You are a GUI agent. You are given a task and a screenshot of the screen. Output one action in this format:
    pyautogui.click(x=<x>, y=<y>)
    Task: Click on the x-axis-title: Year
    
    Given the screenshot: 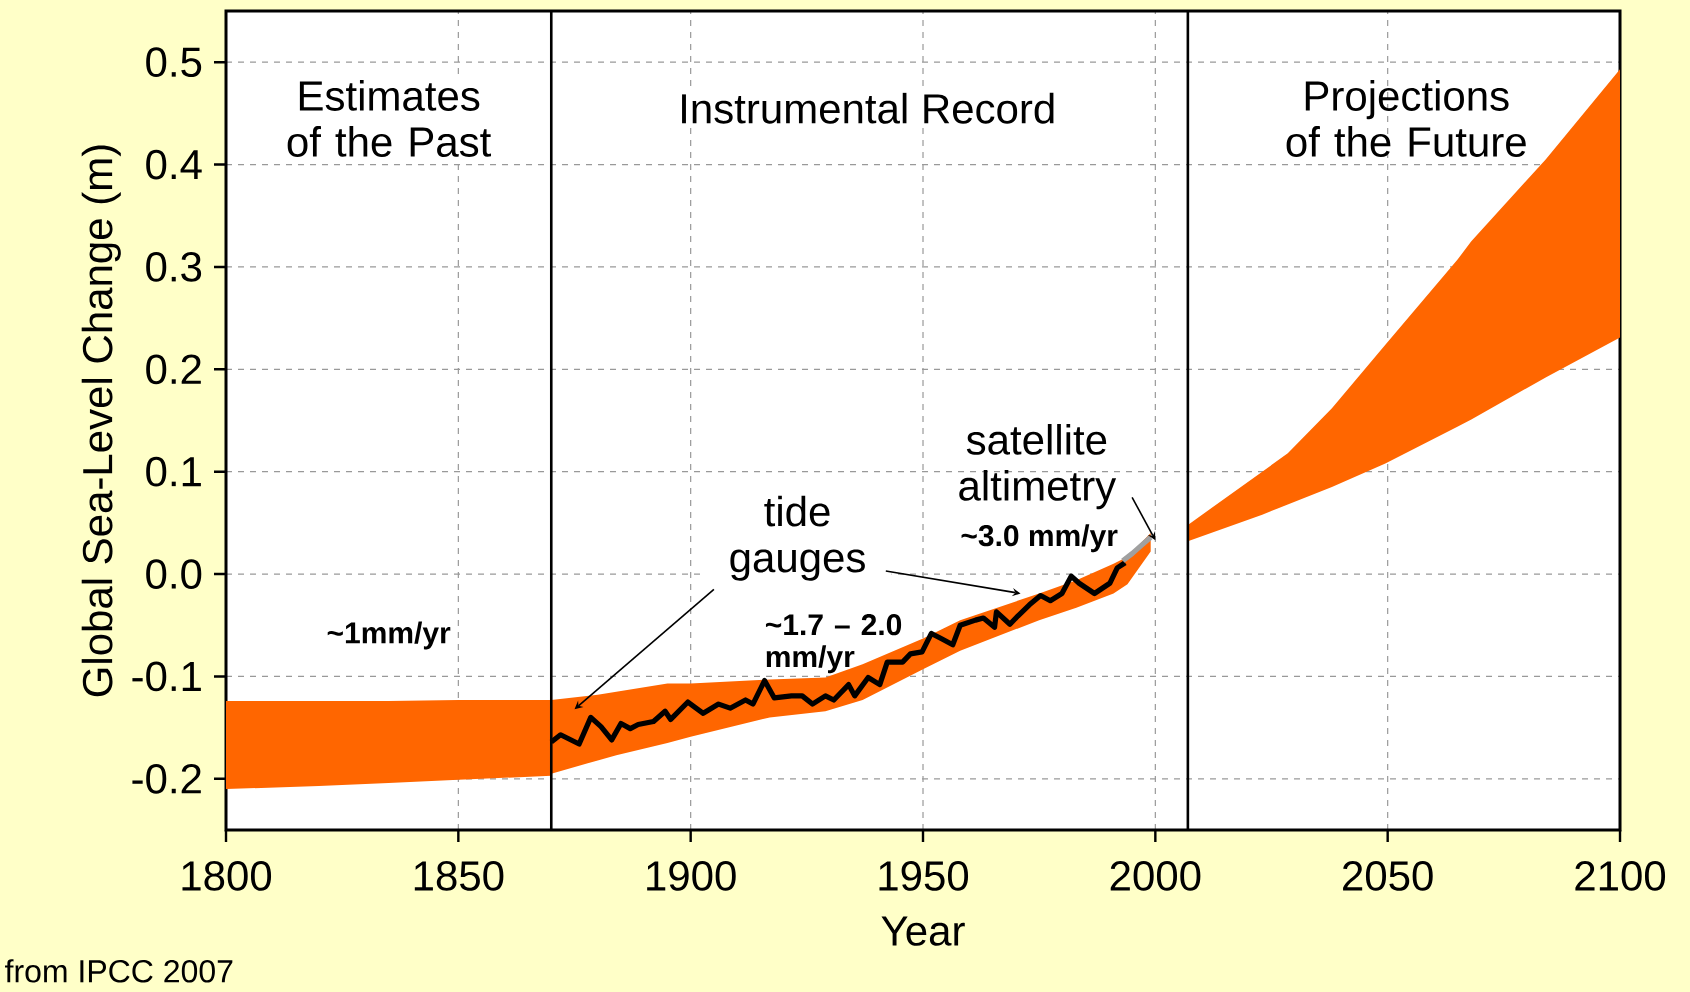 What is the action you would take?
    pyautogui.click(x=923, y=931)
    